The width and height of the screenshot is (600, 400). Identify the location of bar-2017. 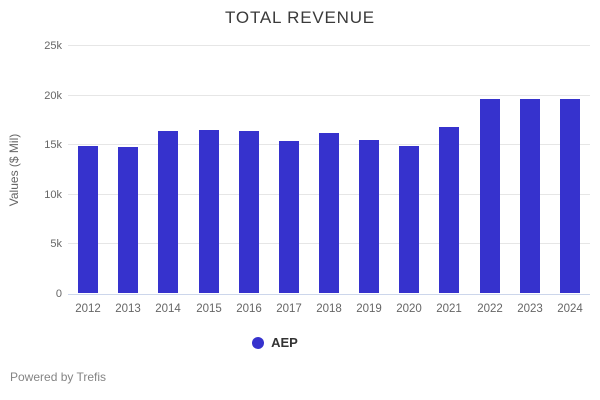
(289, 217).